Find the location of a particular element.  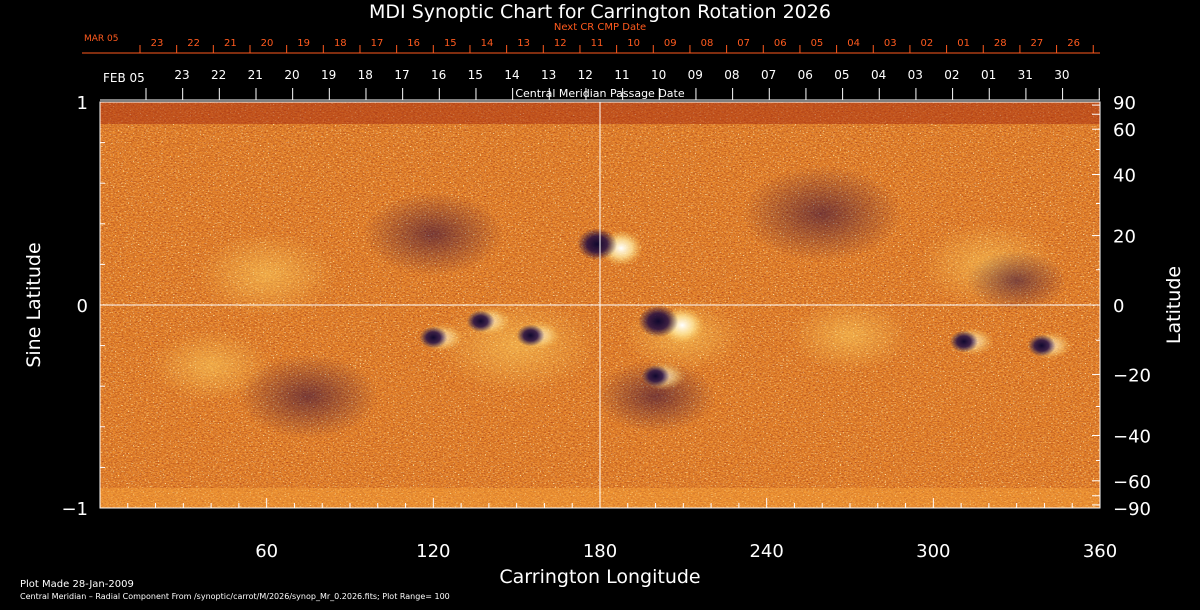

region-negative is located at coordinates (597, 244).